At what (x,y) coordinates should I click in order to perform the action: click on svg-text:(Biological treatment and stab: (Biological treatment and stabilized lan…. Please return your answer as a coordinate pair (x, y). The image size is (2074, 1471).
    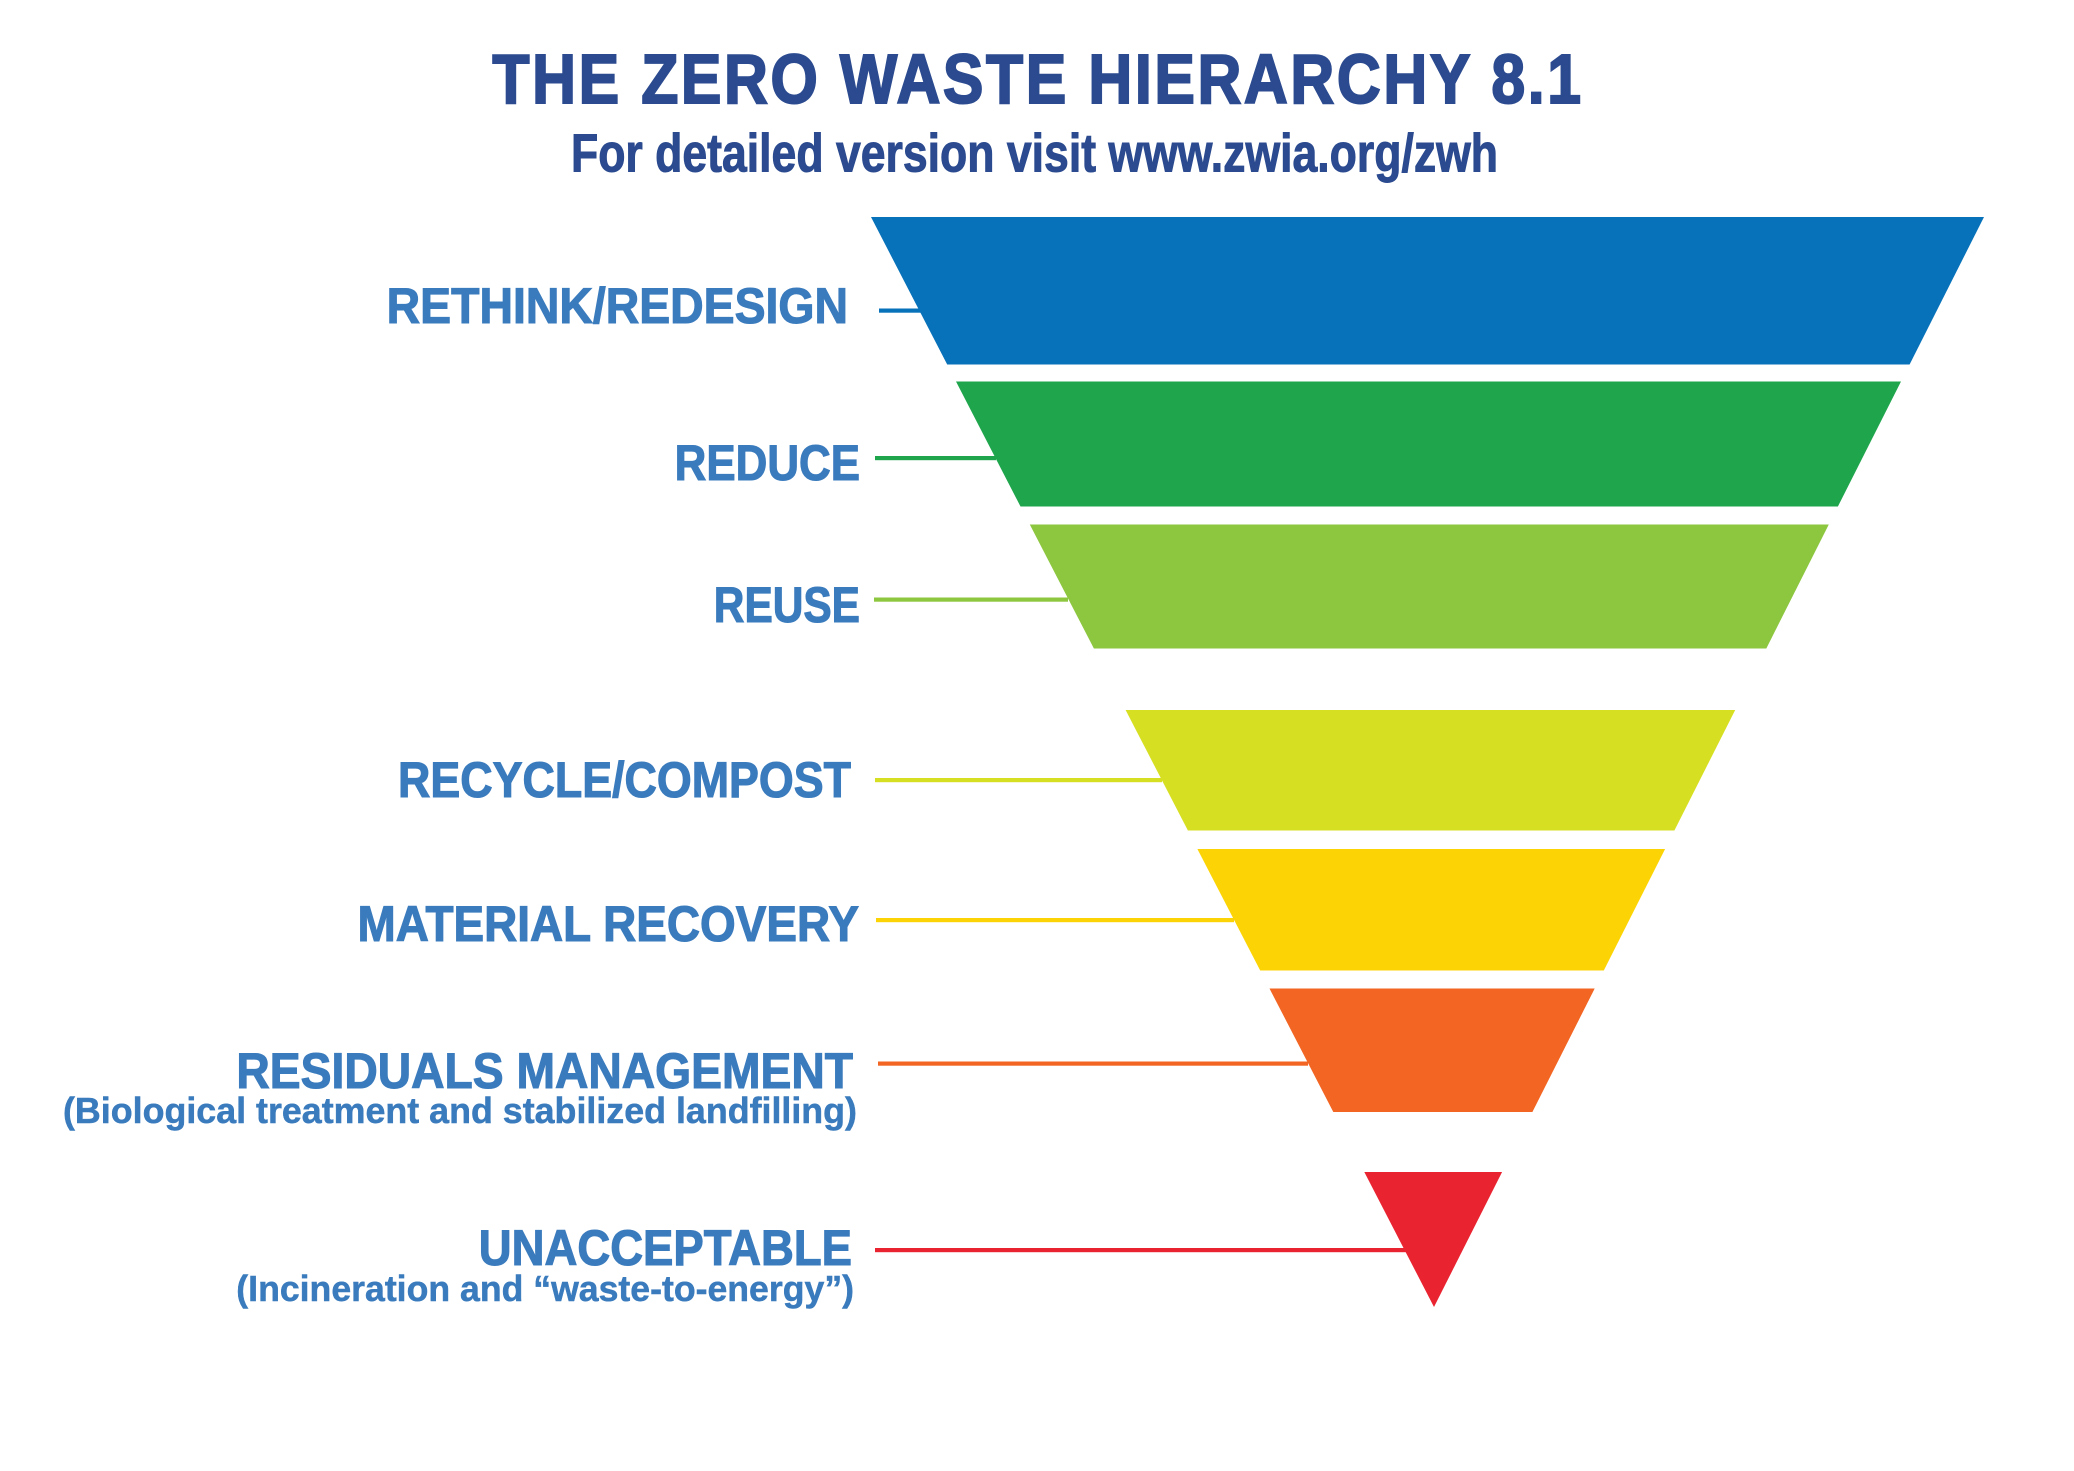
    Looking at the image, I should click on (460, 1110).